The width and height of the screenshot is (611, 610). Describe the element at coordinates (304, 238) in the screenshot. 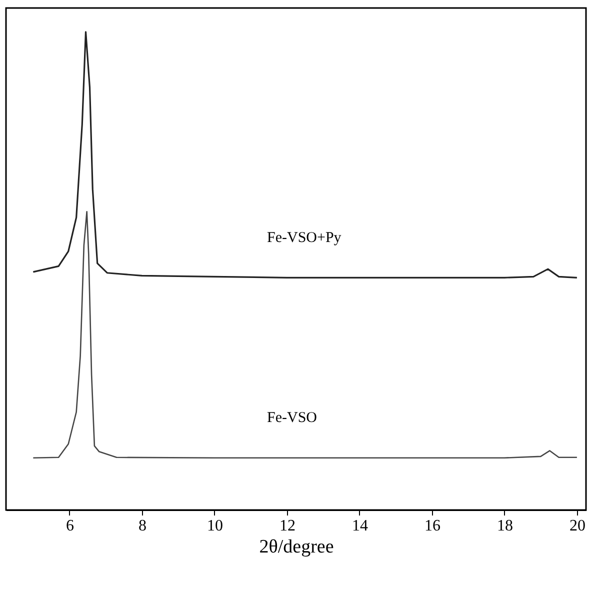

I see `text: Fe-VSO+Py` at that location.